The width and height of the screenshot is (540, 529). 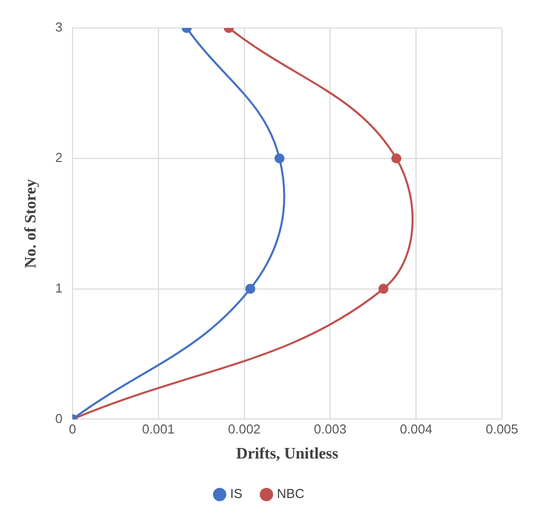 What do you see at coordinates (502, 429) in the screenshot?
I see `x-tick-label: 0.005` at bounding box center [502, 429].